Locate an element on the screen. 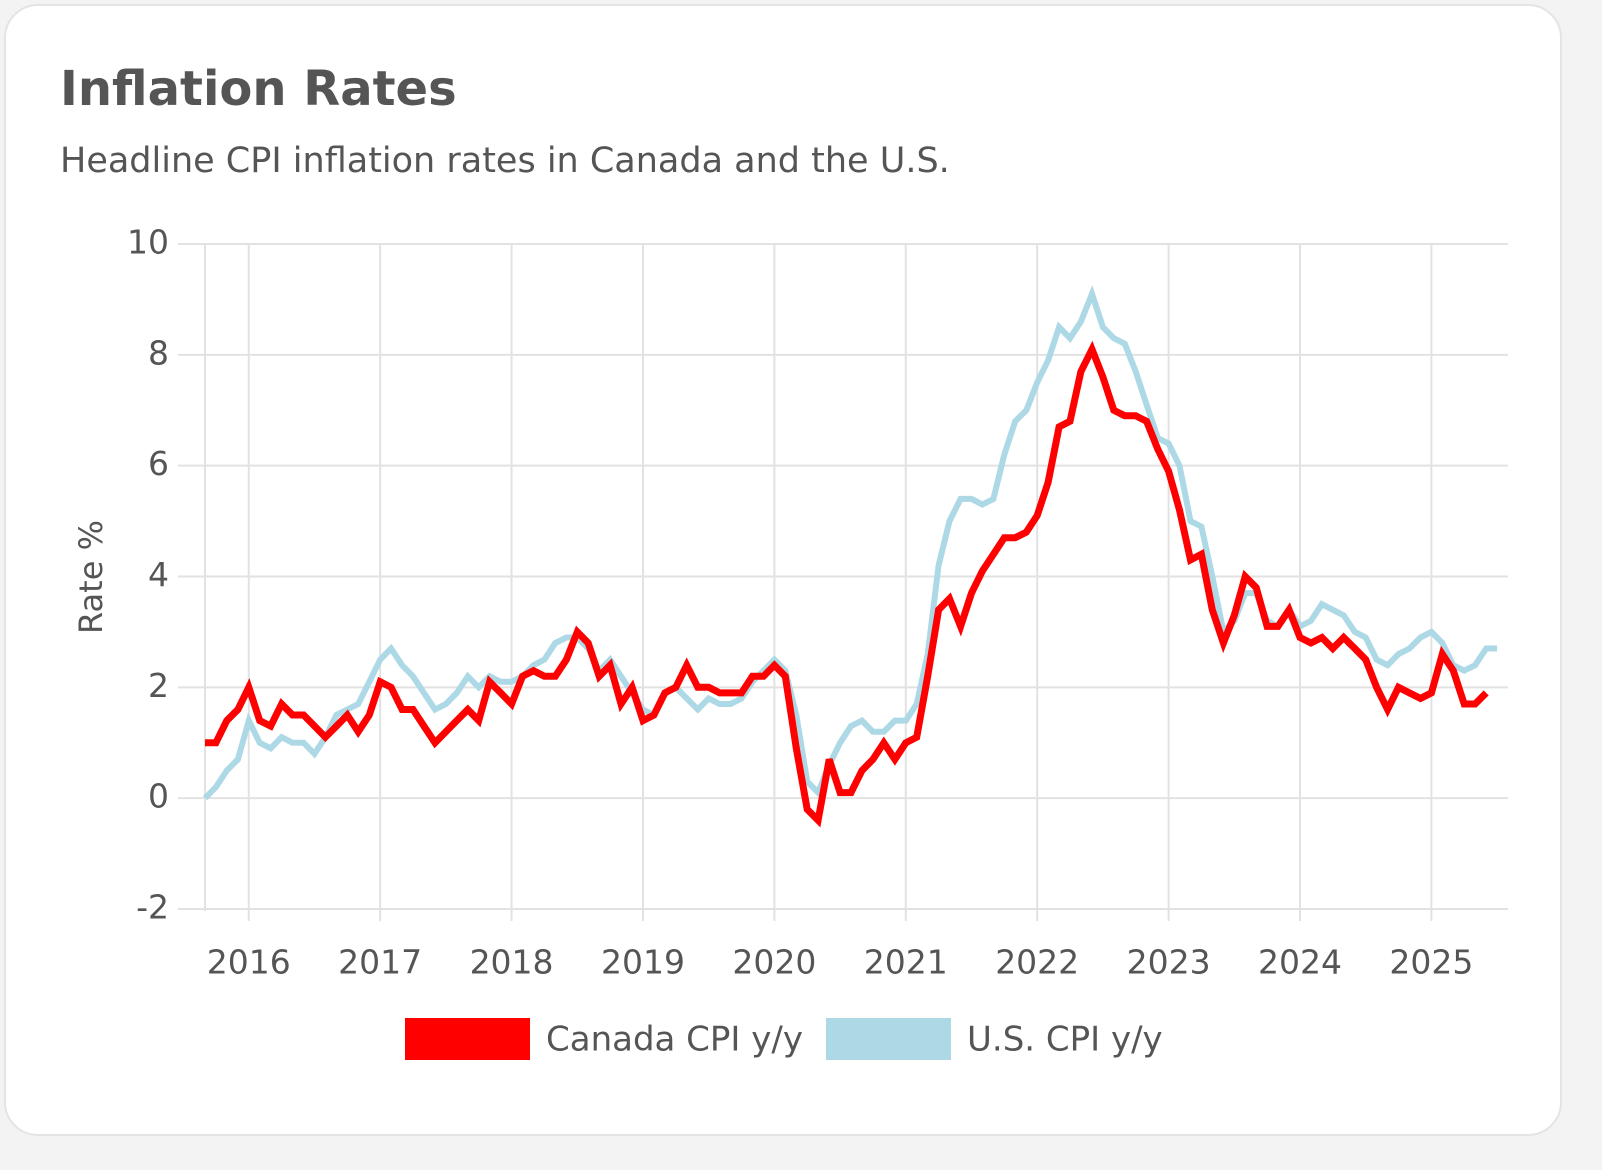 The width and height of the screenshot is (1602, 1170). y-tick-label: 4 is located at coordinates (158, 574).